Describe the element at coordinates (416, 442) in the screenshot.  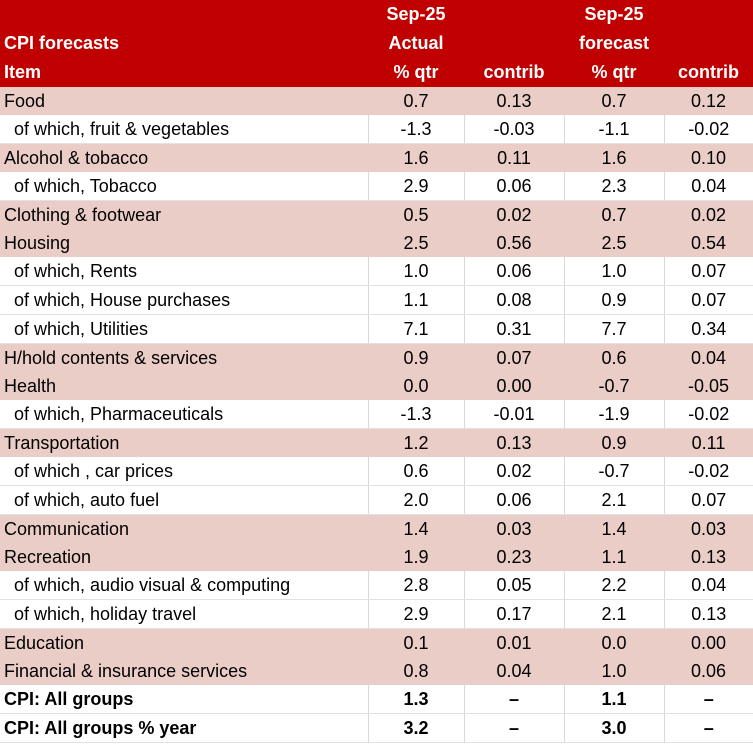
I see `actual-qtr-cell: 1.2` at that location.